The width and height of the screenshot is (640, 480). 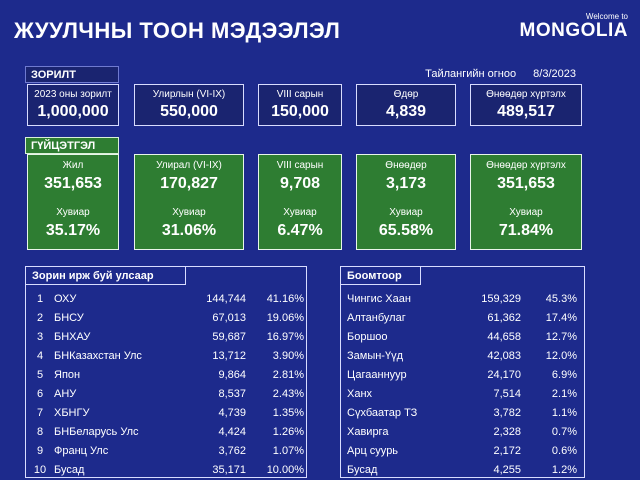 I want to click on table-row: 7 ХБНГУ 4,739 1.35%, so click(x=166, y=412).